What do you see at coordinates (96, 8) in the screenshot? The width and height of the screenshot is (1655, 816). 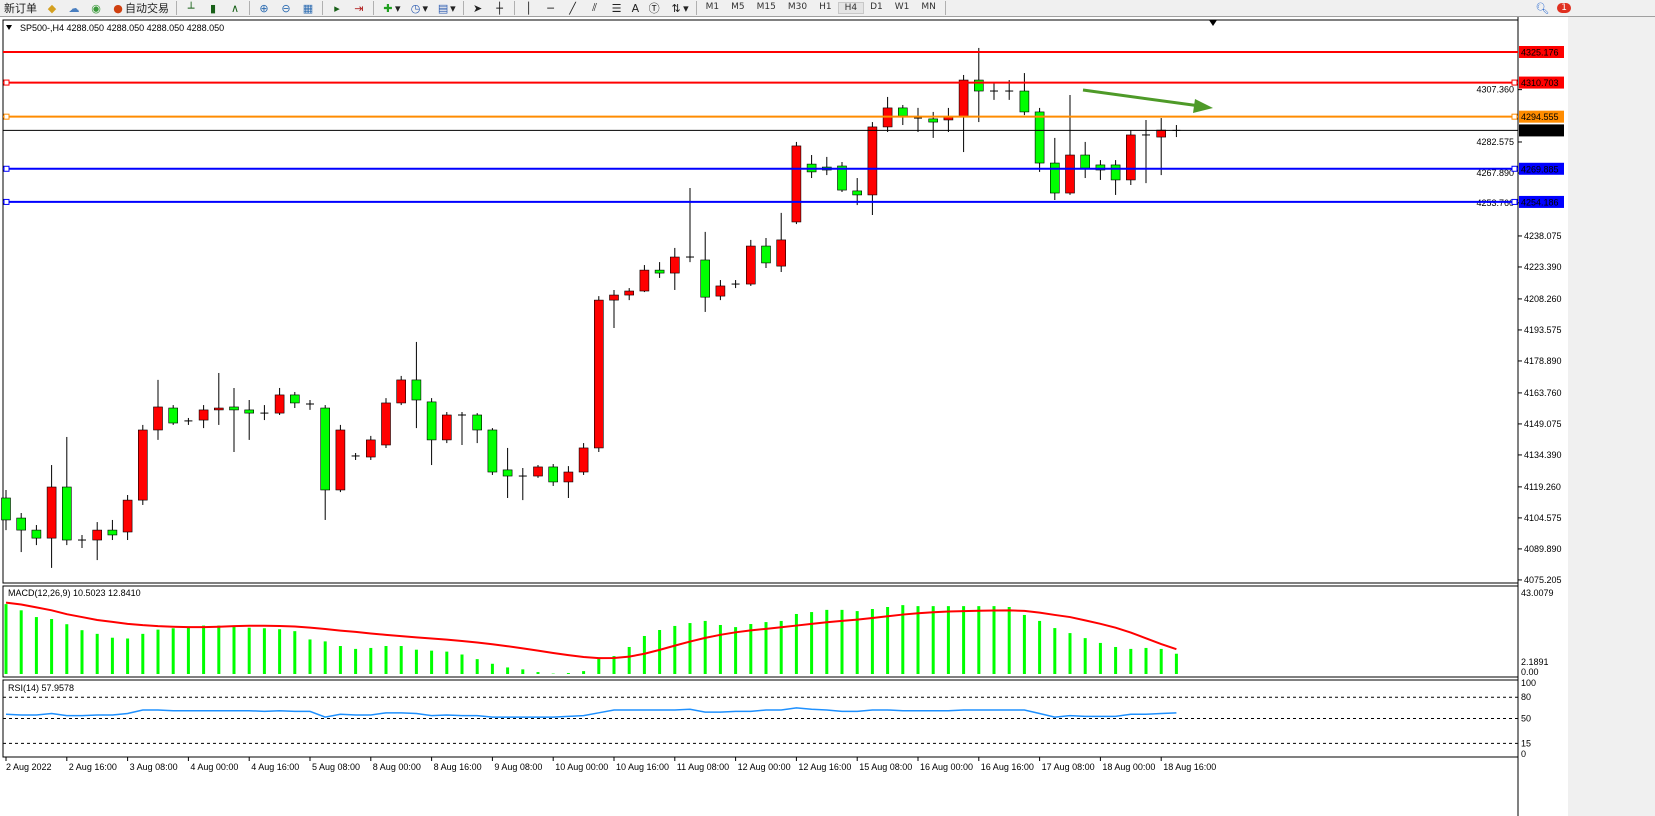 I see `signal-icon: ◉` at bounding box center [96, 8].